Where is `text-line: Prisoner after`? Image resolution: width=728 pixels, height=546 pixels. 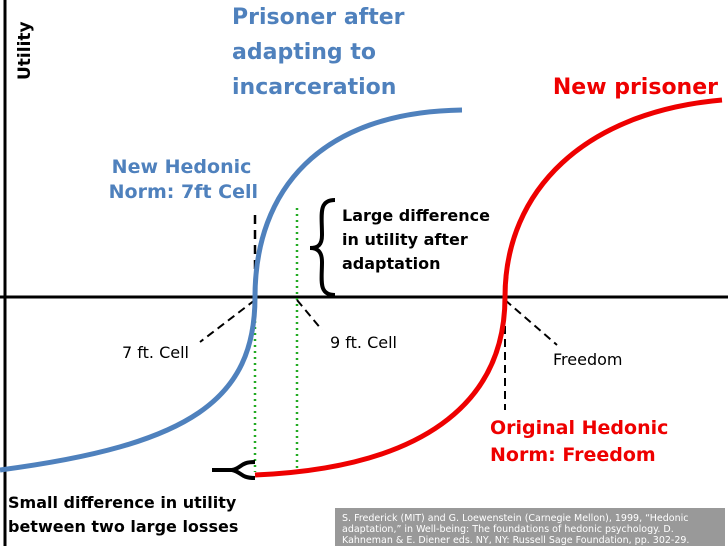 text-line: Prisoner after is located at coordinates (318, 17).